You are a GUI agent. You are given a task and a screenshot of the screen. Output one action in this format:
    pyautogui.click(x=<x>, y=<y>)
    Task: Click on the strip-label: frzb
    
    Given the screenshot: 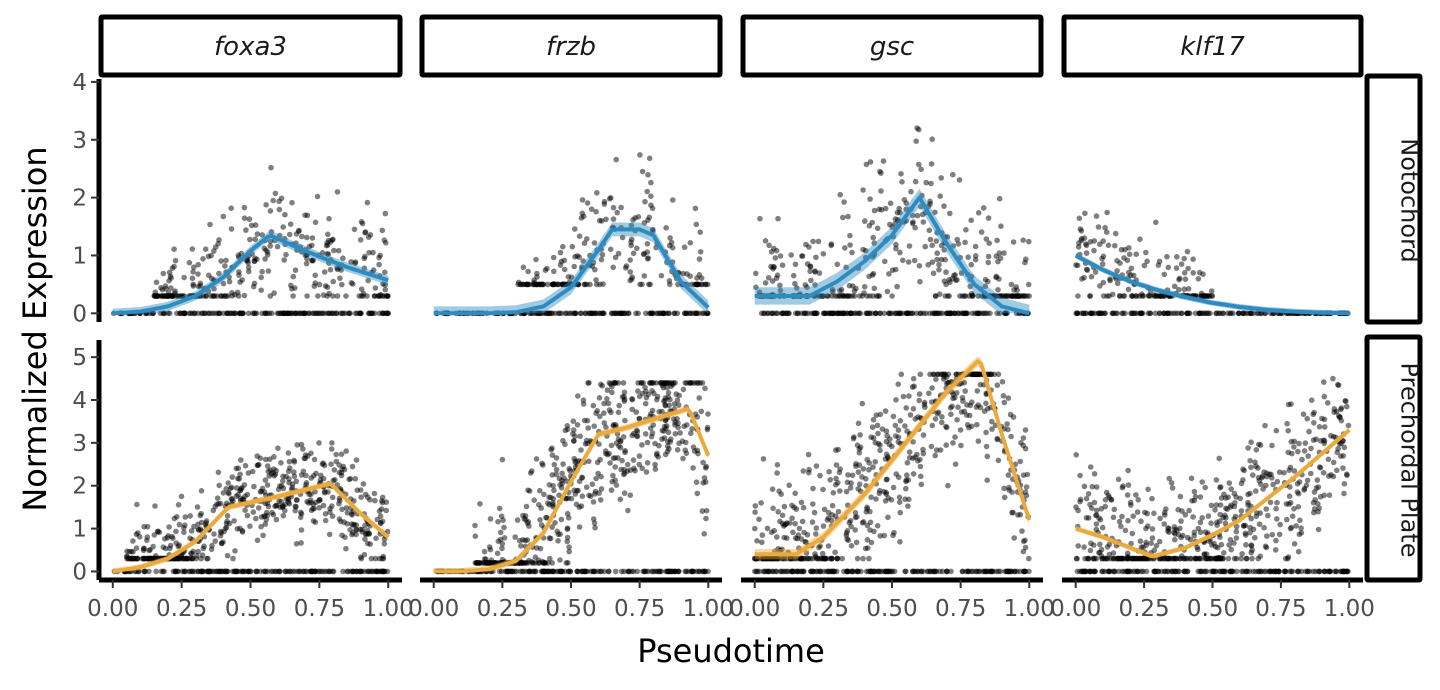 What is the action you would take?
    pyautogui.click(x=571, y=47)
    